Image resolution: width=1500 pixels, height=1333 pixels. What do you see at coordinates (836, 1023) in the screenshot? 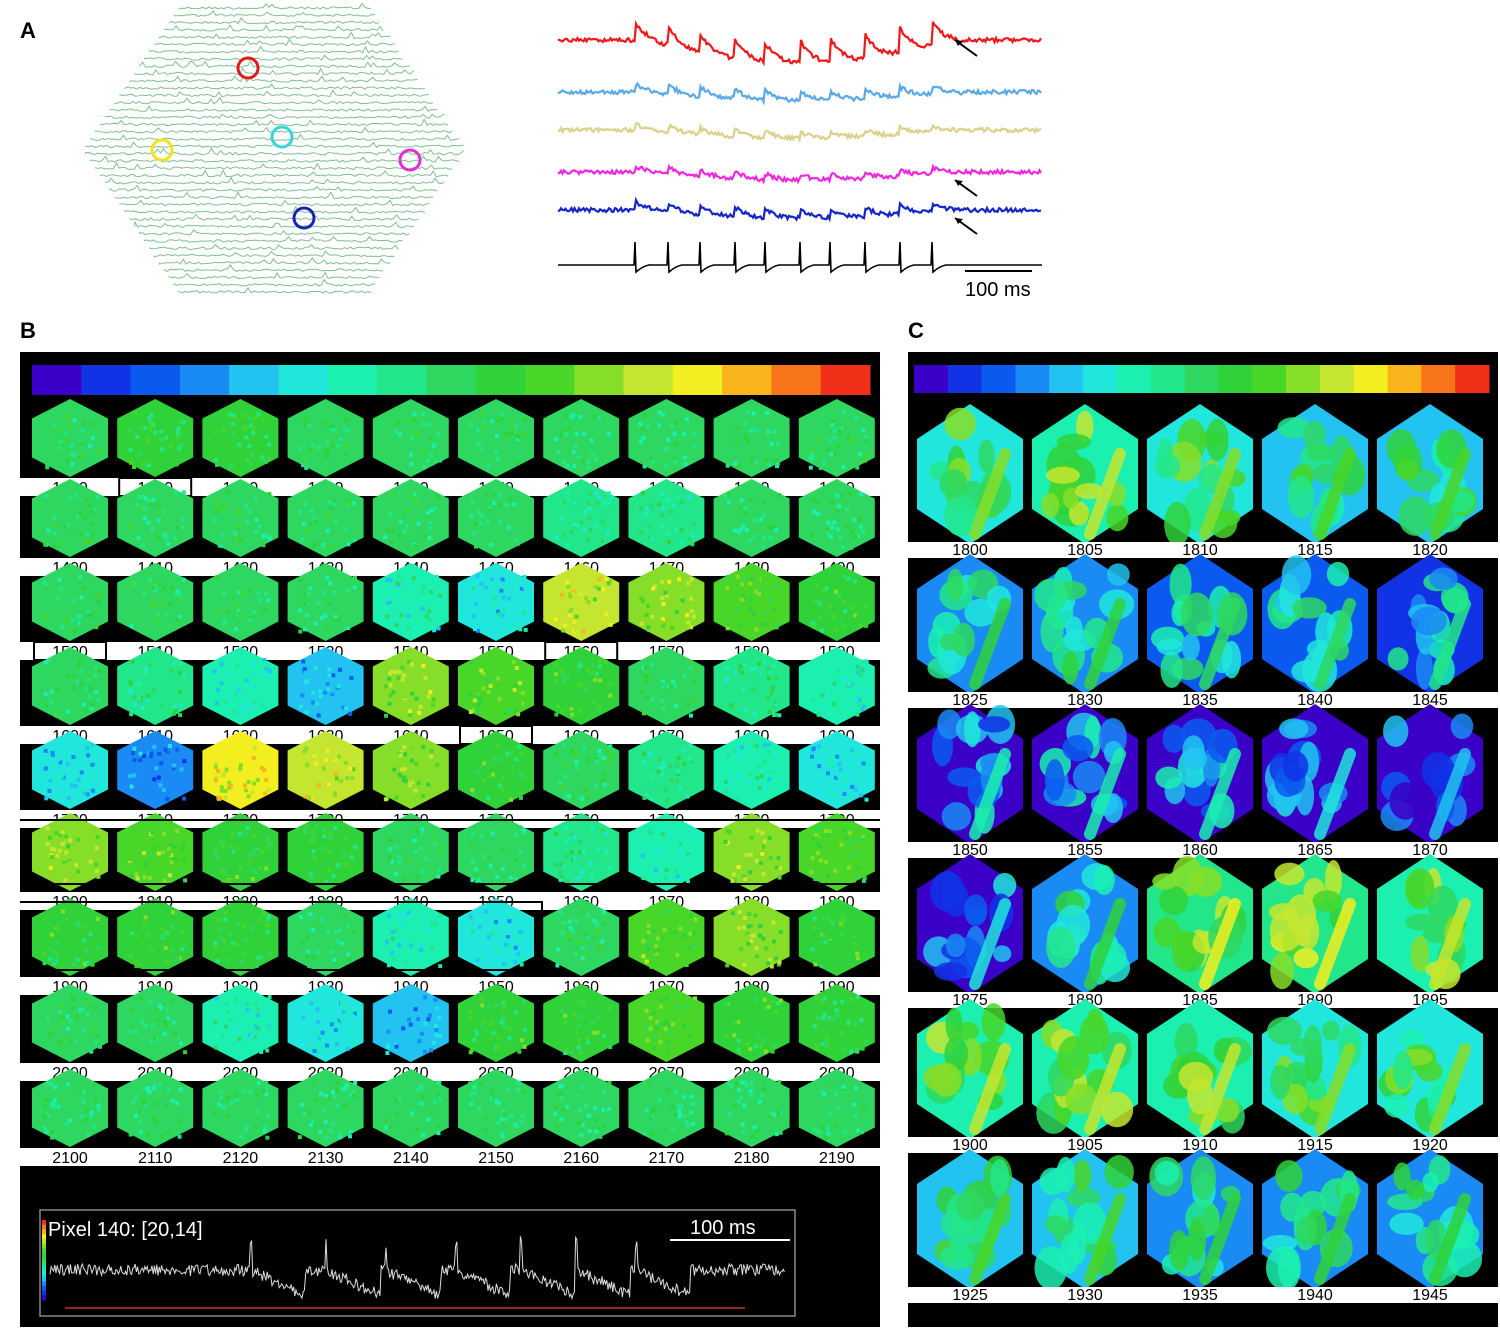
I see `frame-2090` at bounding box center [836, 1023].